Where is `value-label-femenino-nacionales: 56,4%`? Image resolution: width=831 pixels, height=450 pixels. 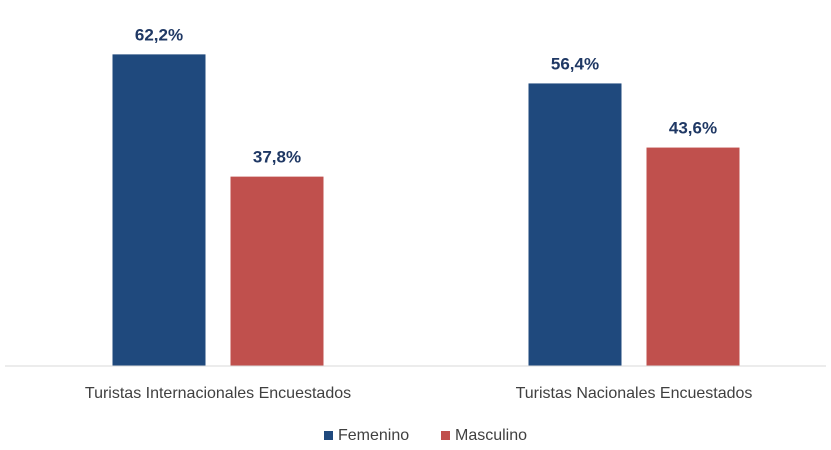
value-label-femenino-nacionales: 56,4% is located at coordinates (575, 63).